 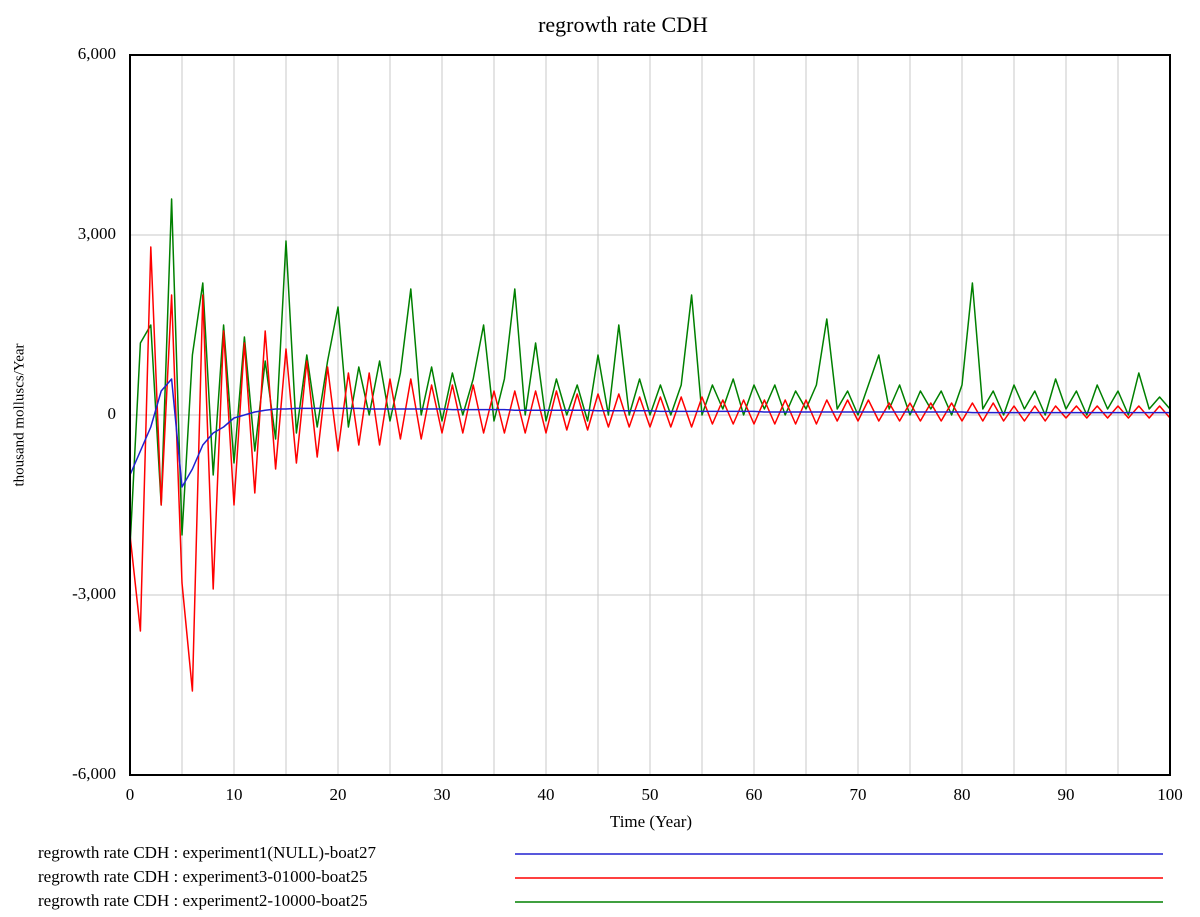 I want to click on x-tick-label: 30, so click(x=442, y=794).